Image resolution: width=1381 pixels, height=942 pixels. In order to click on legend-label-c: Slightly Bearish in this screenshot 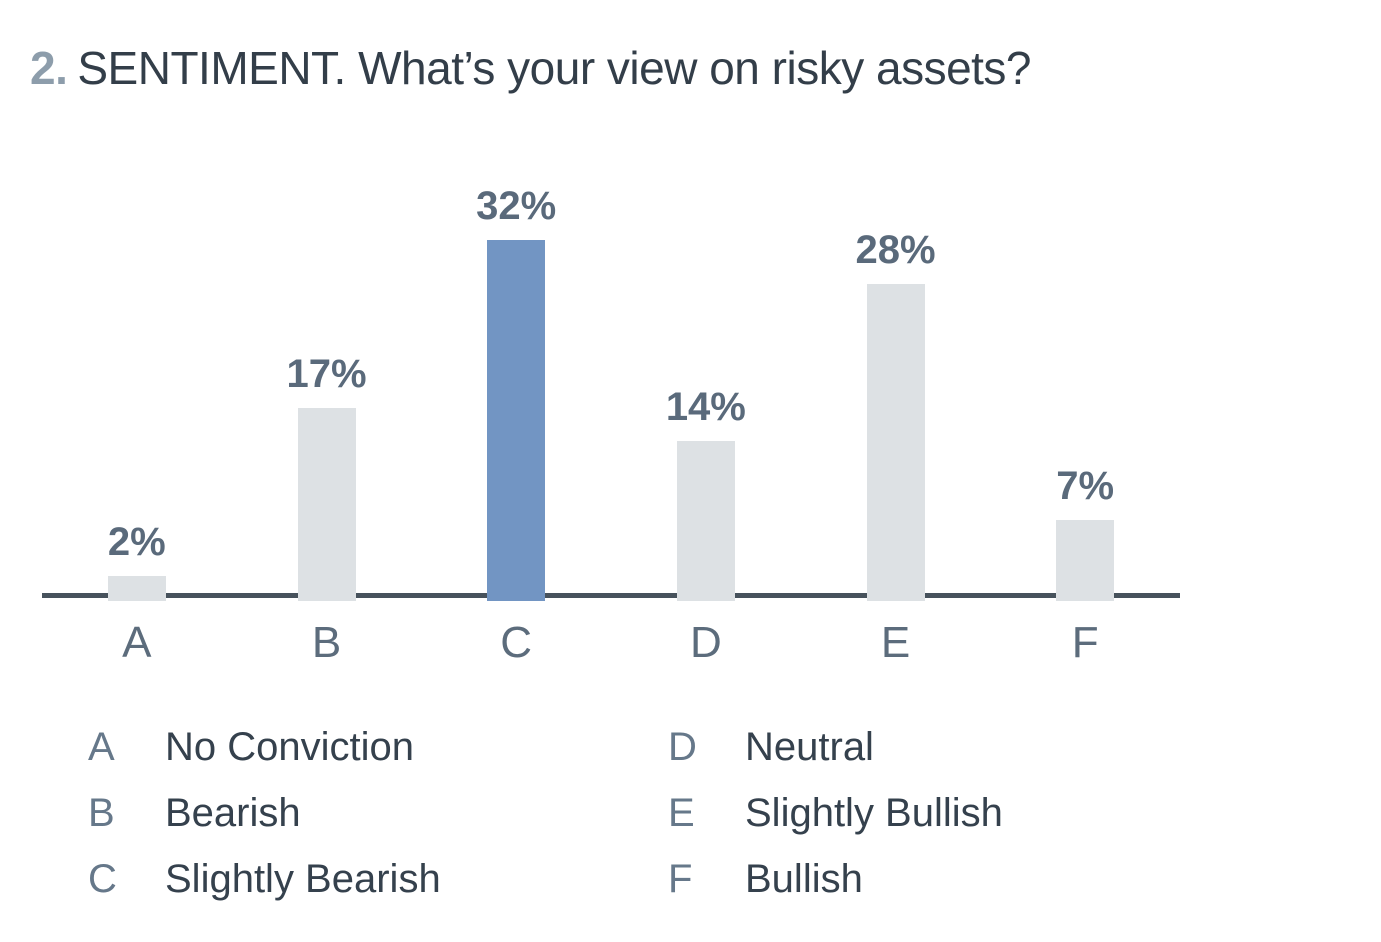, I will do `click(303, 879)`.